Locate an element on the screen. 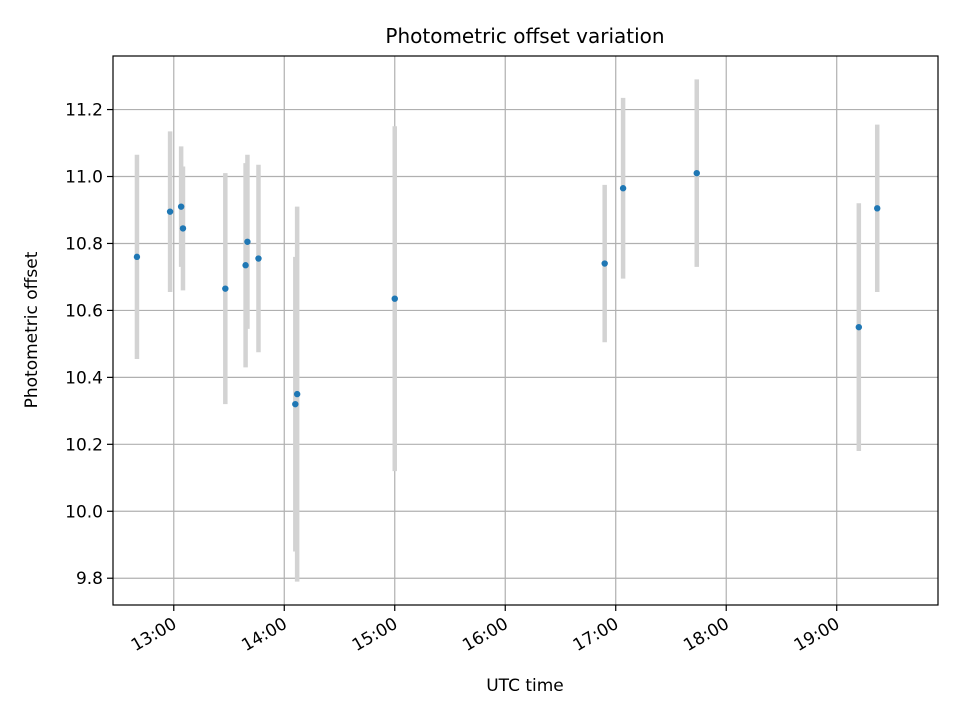  y-tick-label: 9.8 is located at coordinates (89, 579).